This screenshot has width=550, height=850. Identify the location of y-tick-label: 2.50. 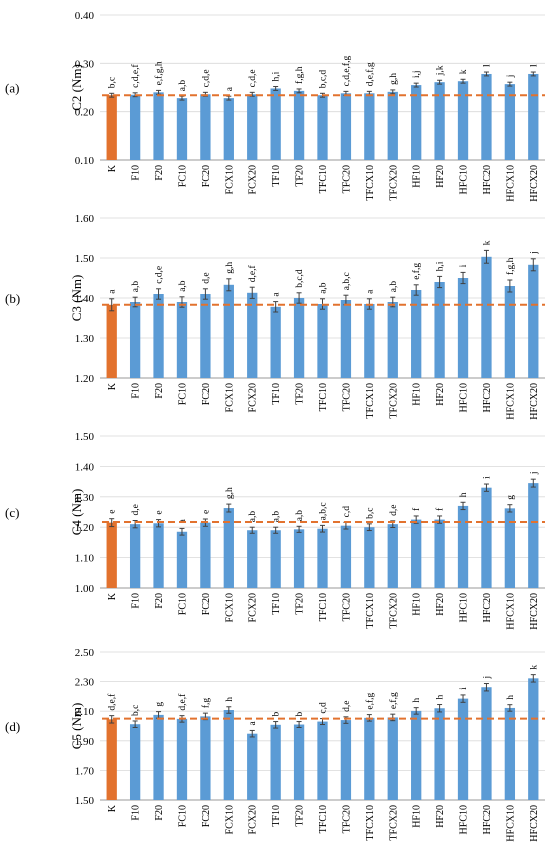
(85, 653).